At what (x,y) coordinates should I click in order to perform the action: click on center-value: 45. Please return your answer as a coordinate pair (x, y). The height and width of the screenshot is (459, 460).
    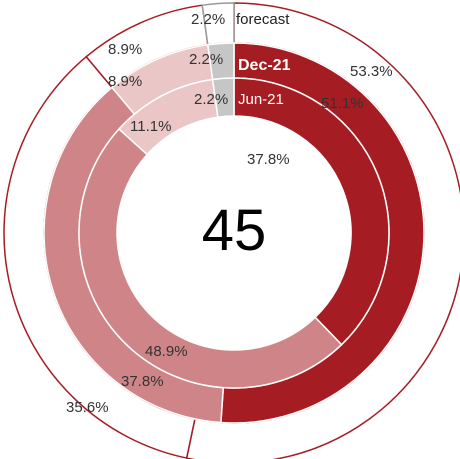
    Looking at the image, I should click on (234, 230).